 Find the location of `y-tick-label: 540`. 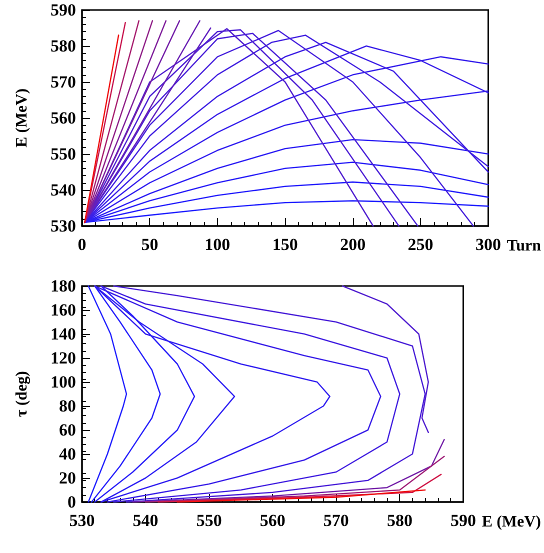

y-tick-label: 540 is located at coordinates (63, 190).